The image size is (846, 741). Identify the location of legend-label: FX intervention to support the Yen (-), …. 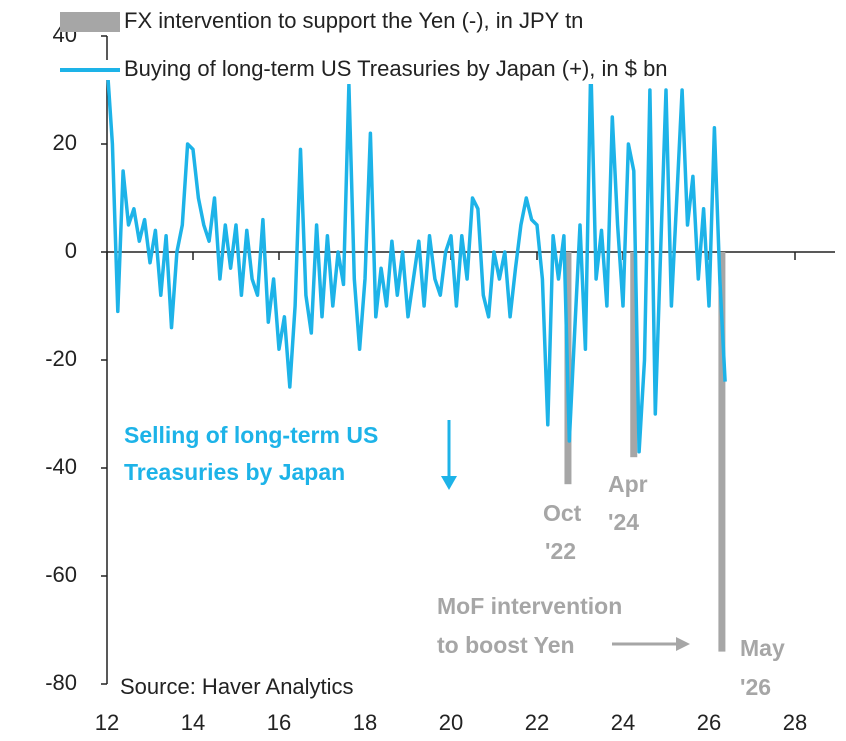
(353, 20).